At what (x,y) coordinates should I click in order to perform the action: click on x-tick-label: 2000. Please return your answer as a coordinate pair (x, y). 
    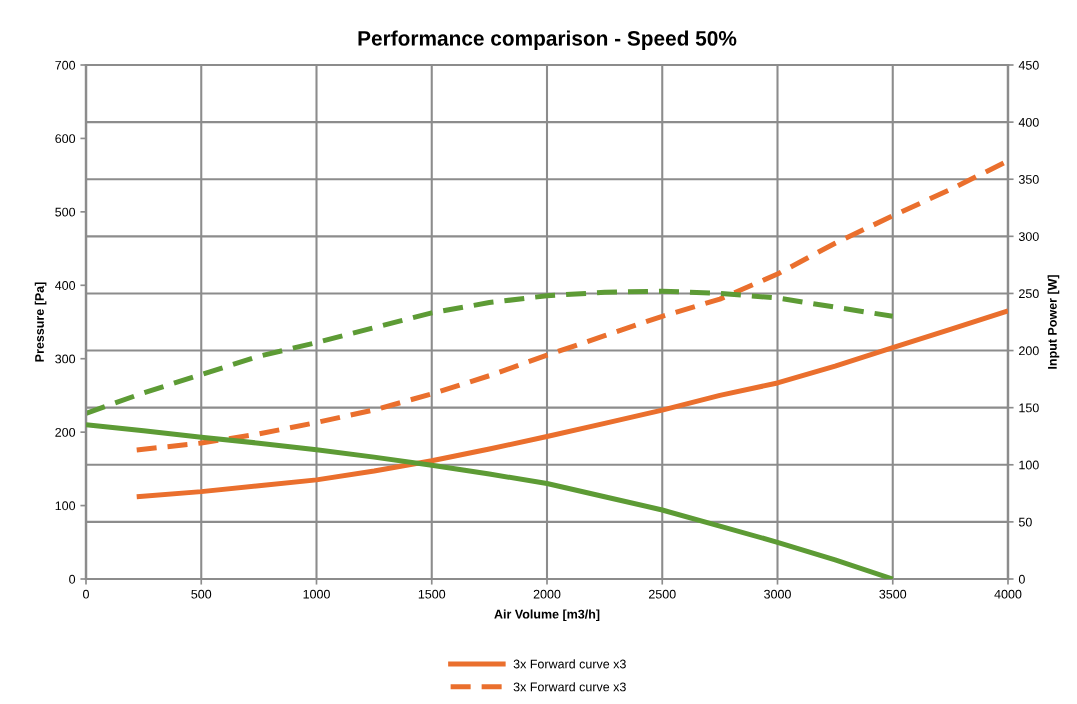
    Looking at the image, I should click on (547, 594).